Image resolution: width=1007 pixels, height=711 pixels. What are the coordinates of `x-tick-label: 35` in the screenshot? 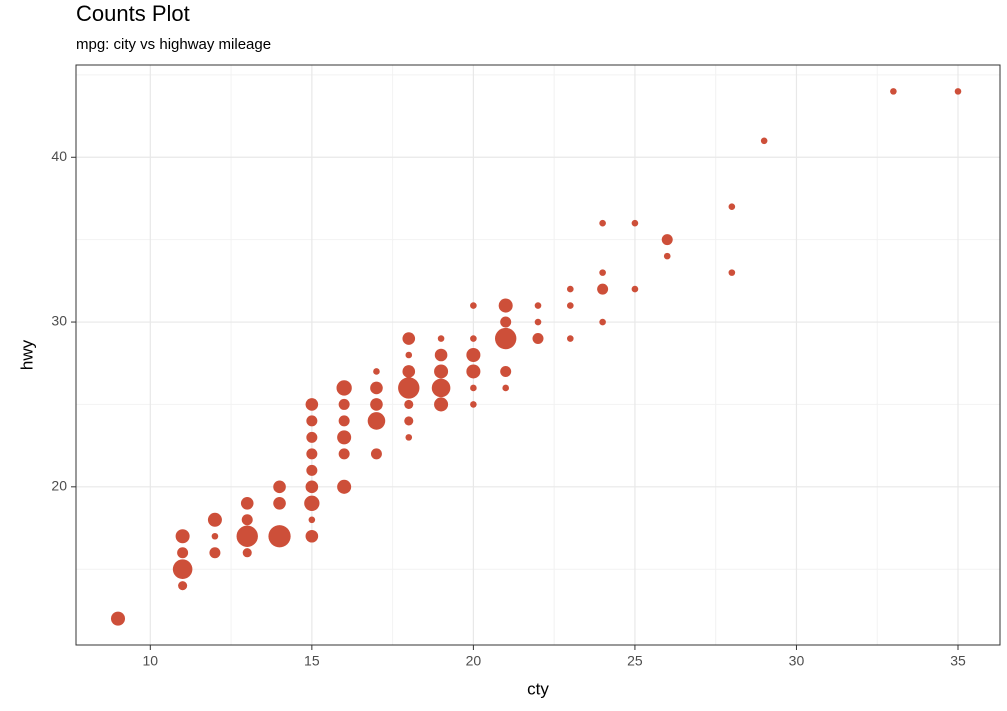 It's located at (958, 661).